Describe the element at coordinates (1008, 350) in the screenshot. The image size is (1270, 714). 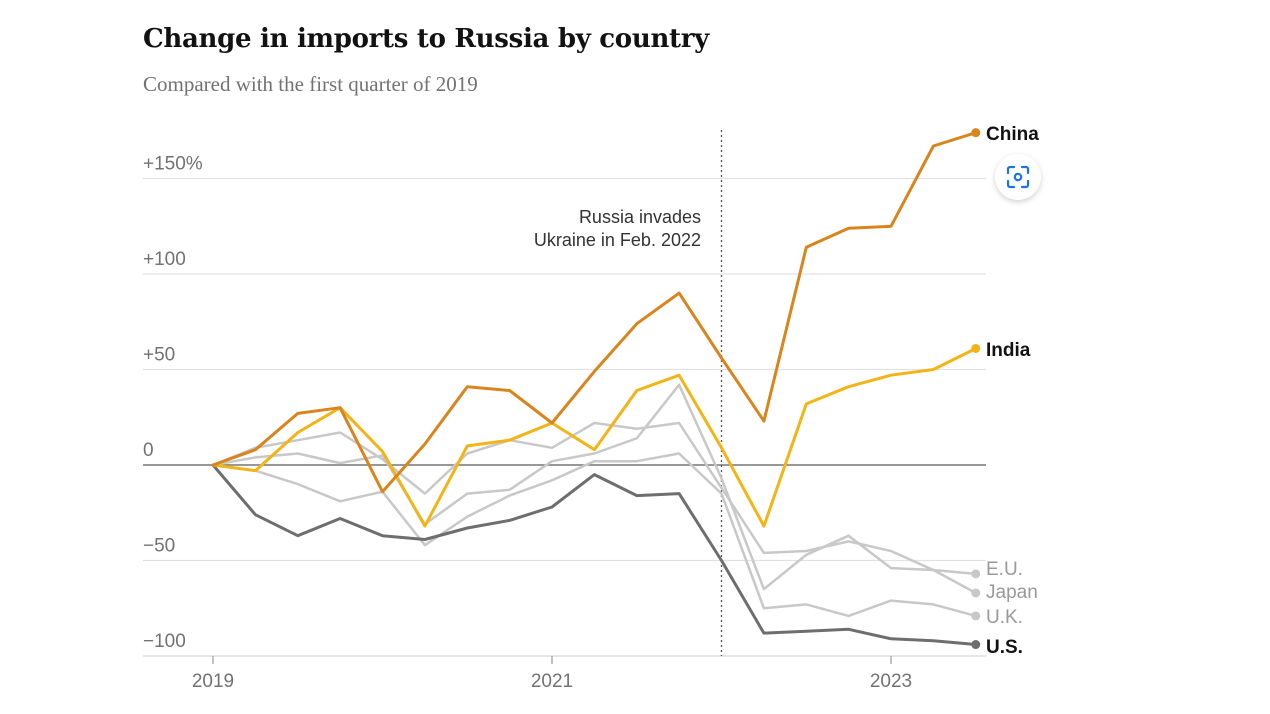
I see `series-label-india: India` at that location.